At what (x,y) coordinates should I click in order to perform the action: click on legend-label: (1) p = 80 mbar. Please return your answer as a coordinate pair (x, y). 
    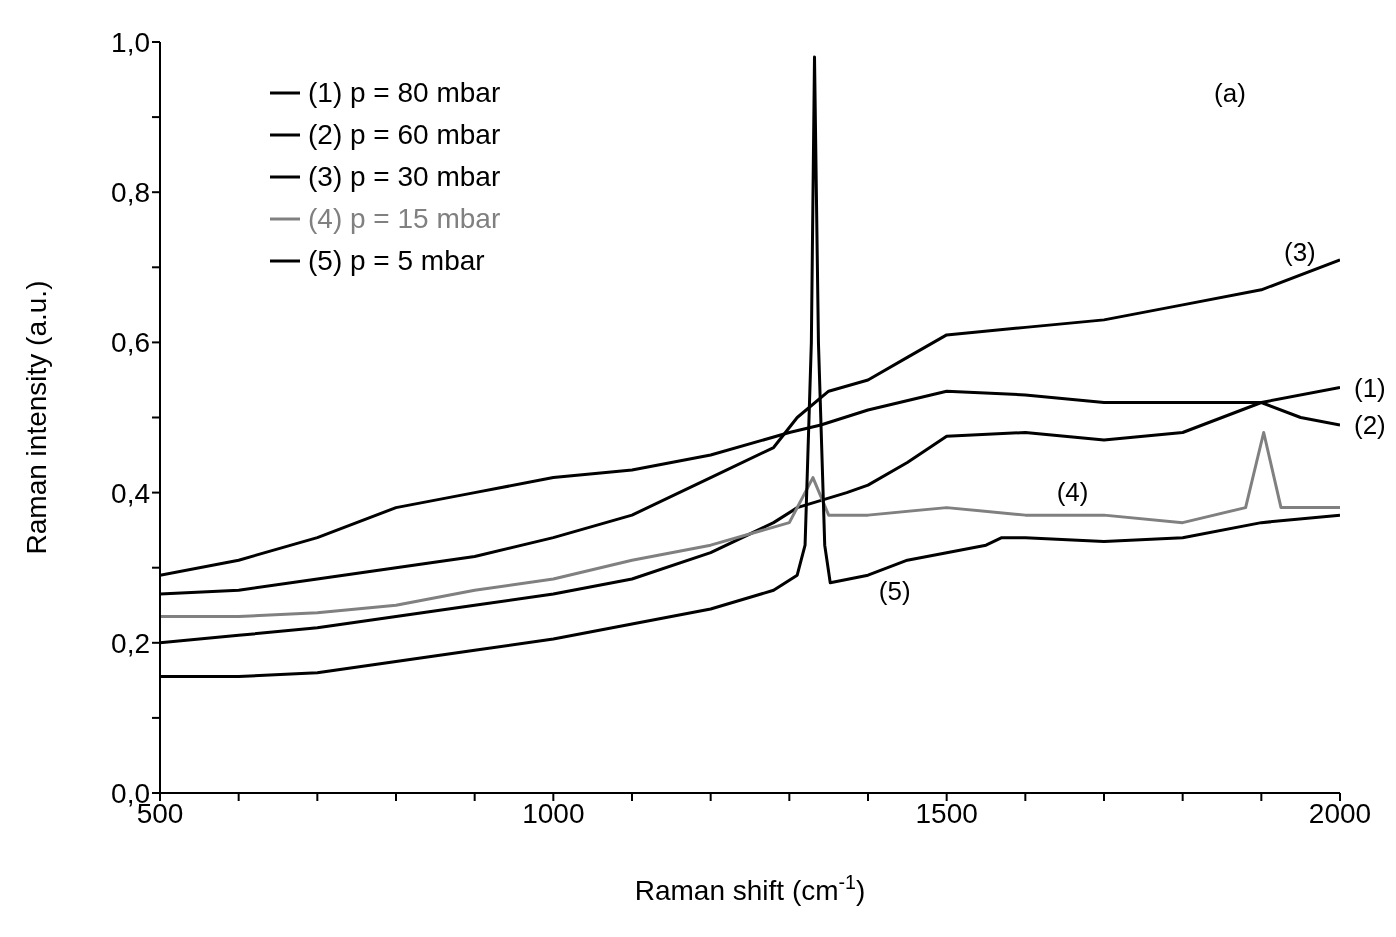
    Looking at the image, I should click on (404, 93).